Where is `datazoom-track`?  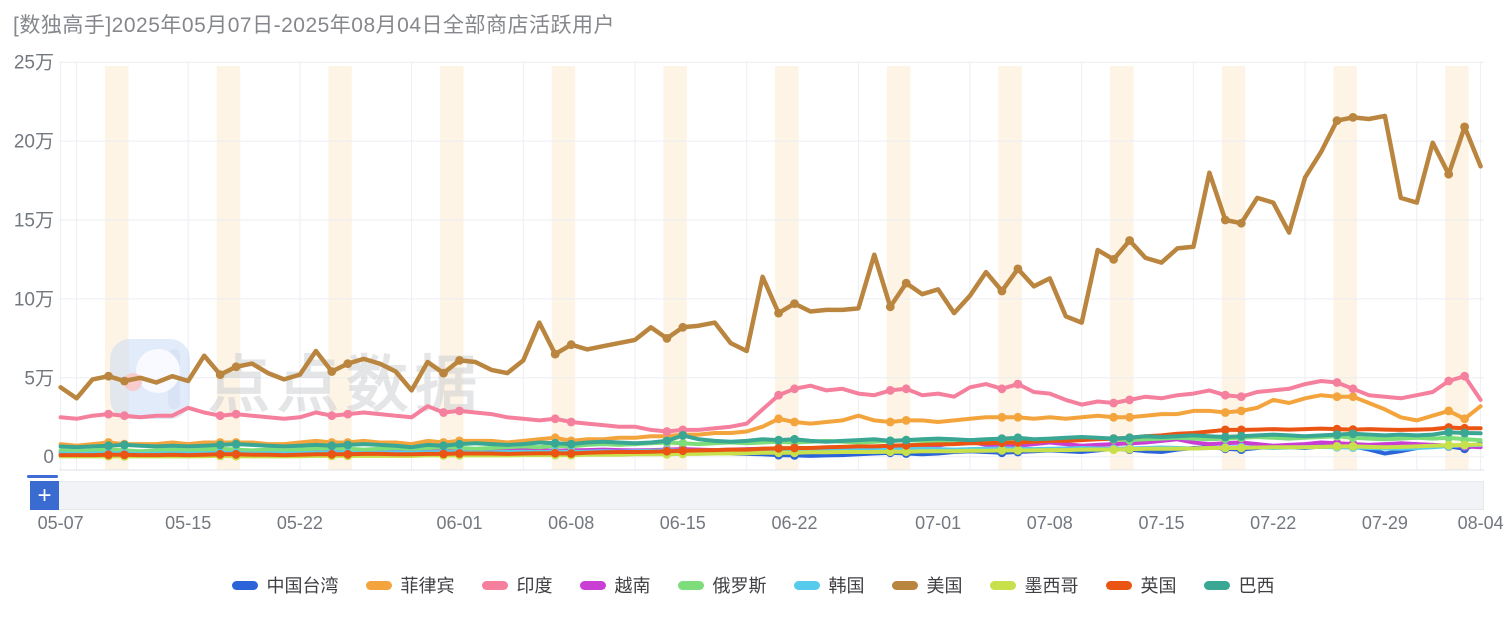
datazoom-track is located at coordinates (757, 495).